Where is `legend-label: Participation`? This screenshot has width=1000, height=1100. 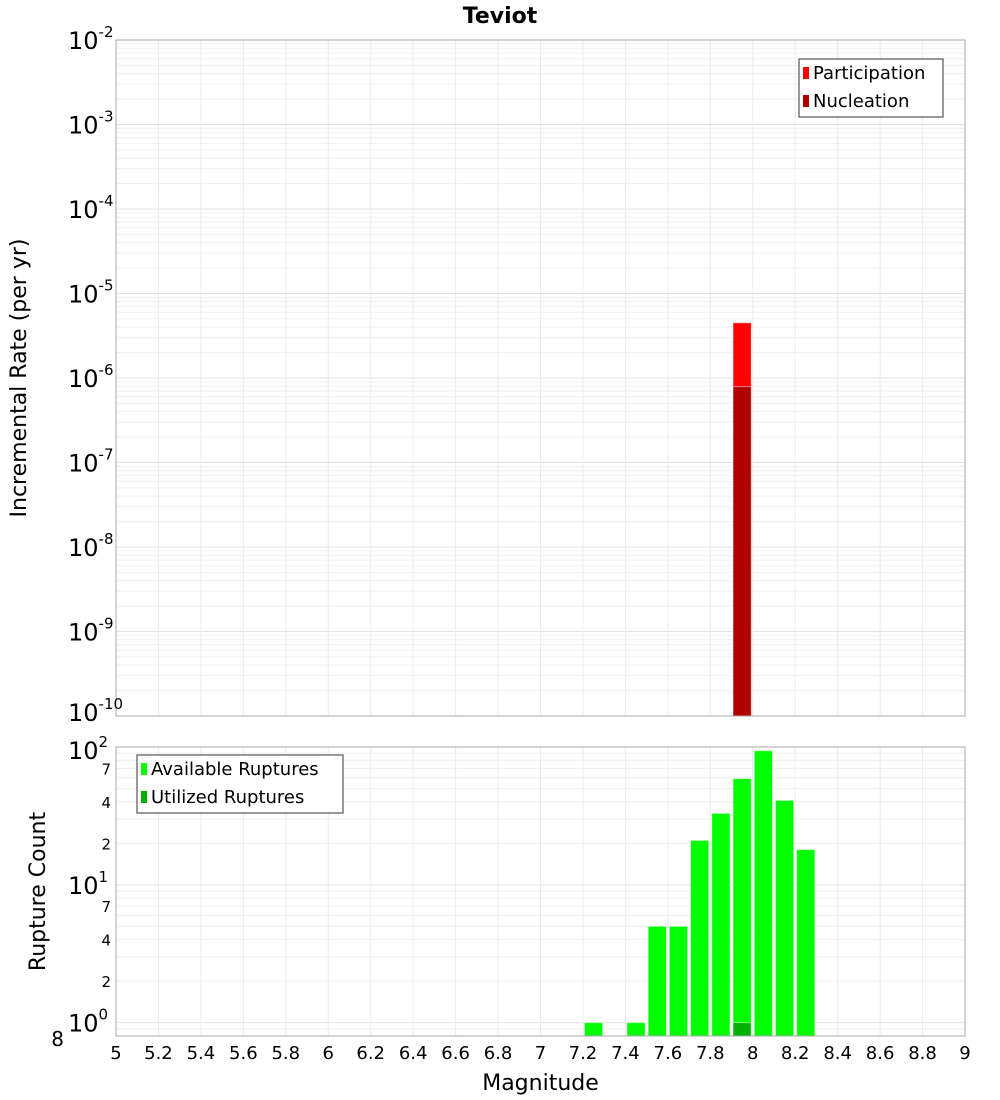 legend-label: Participation is located at coordinates (869, 73).